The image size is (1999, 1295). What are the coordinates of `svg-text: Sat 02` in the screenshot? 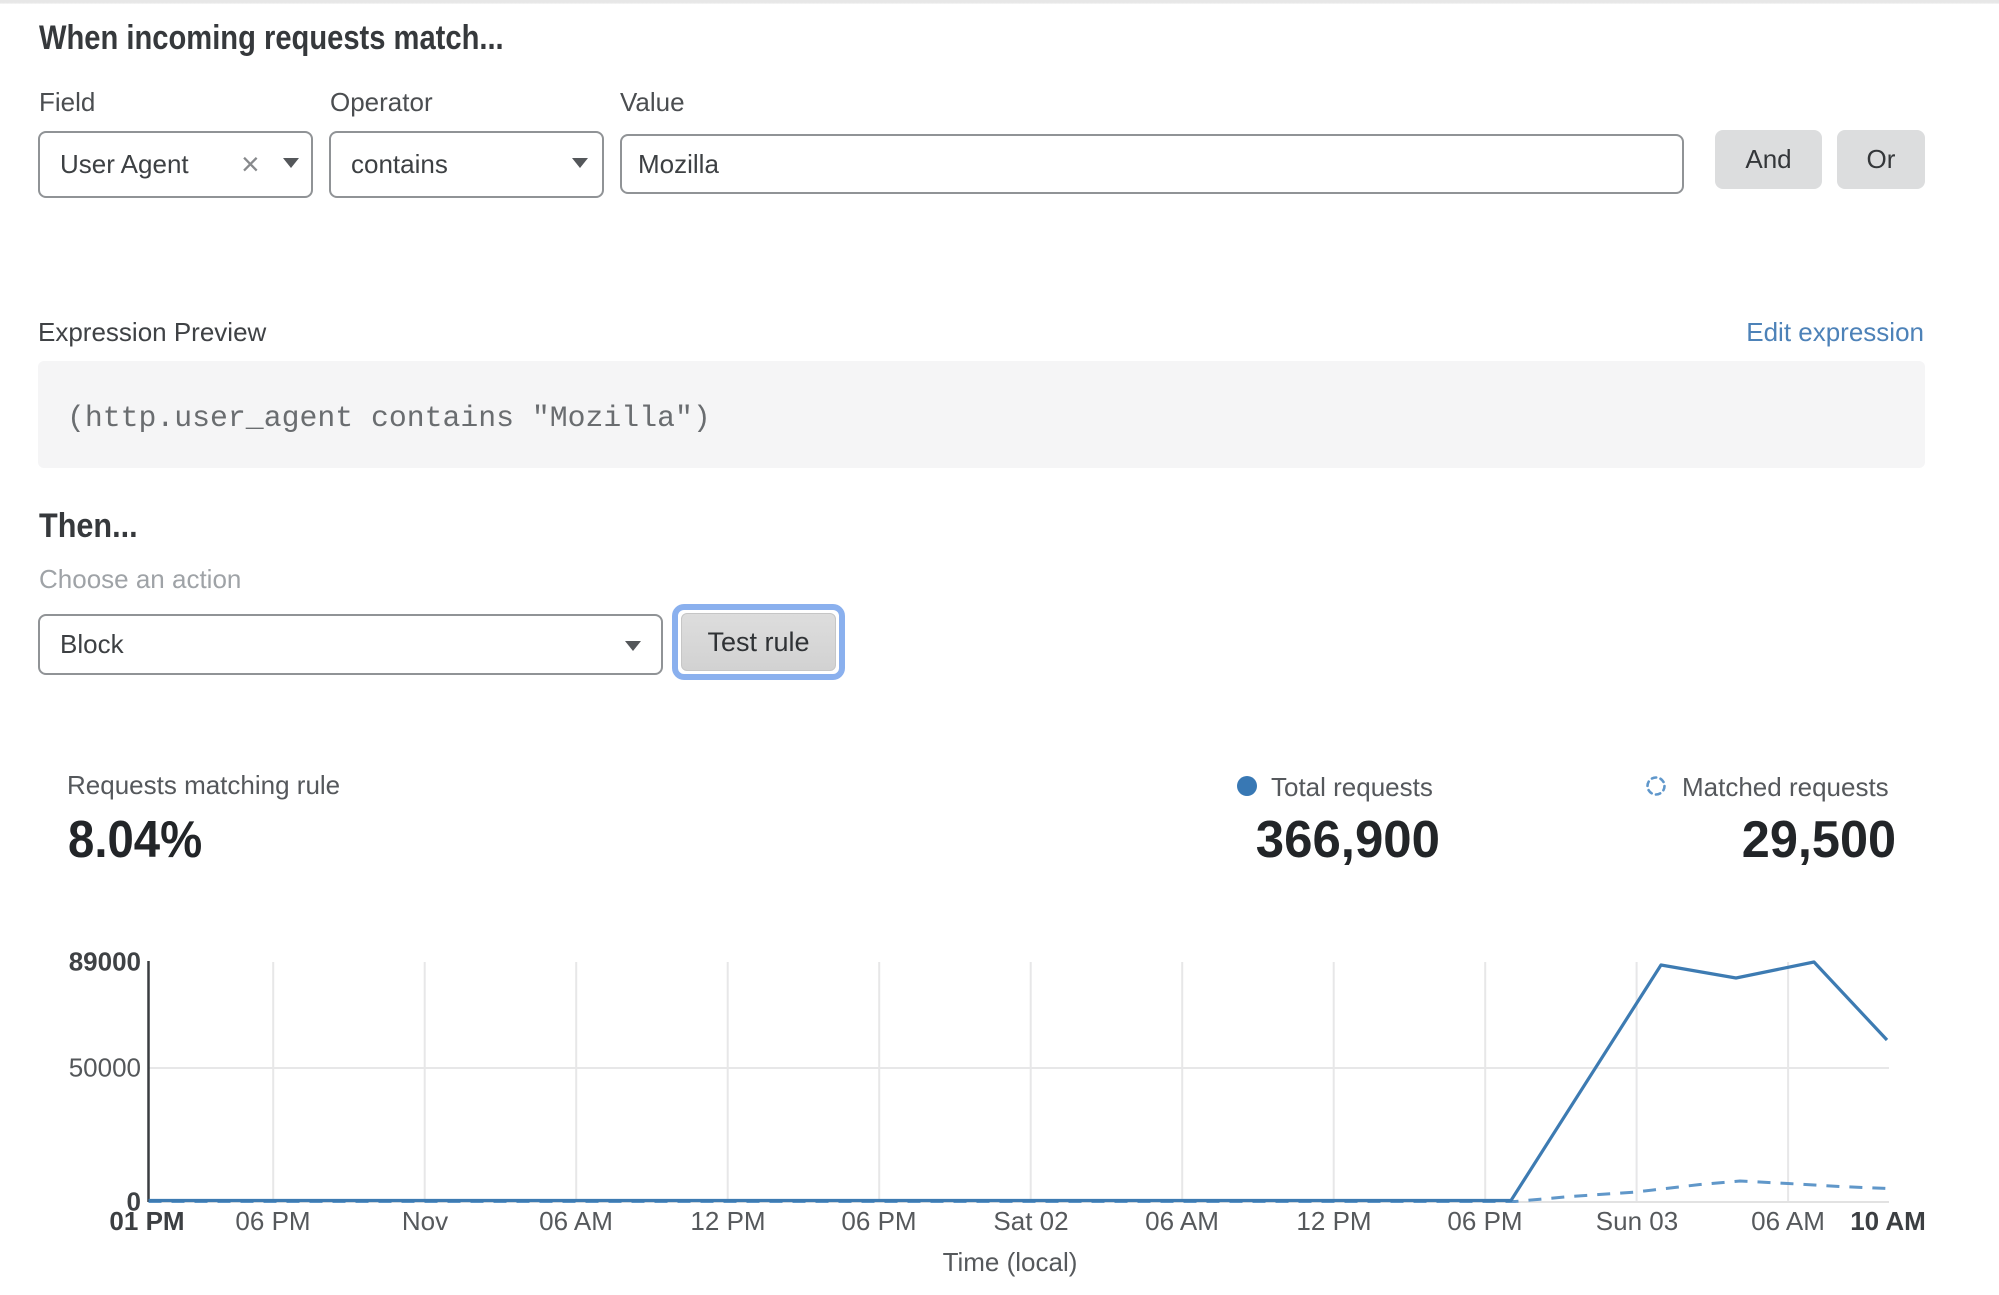 It's located at (1030, 1221).